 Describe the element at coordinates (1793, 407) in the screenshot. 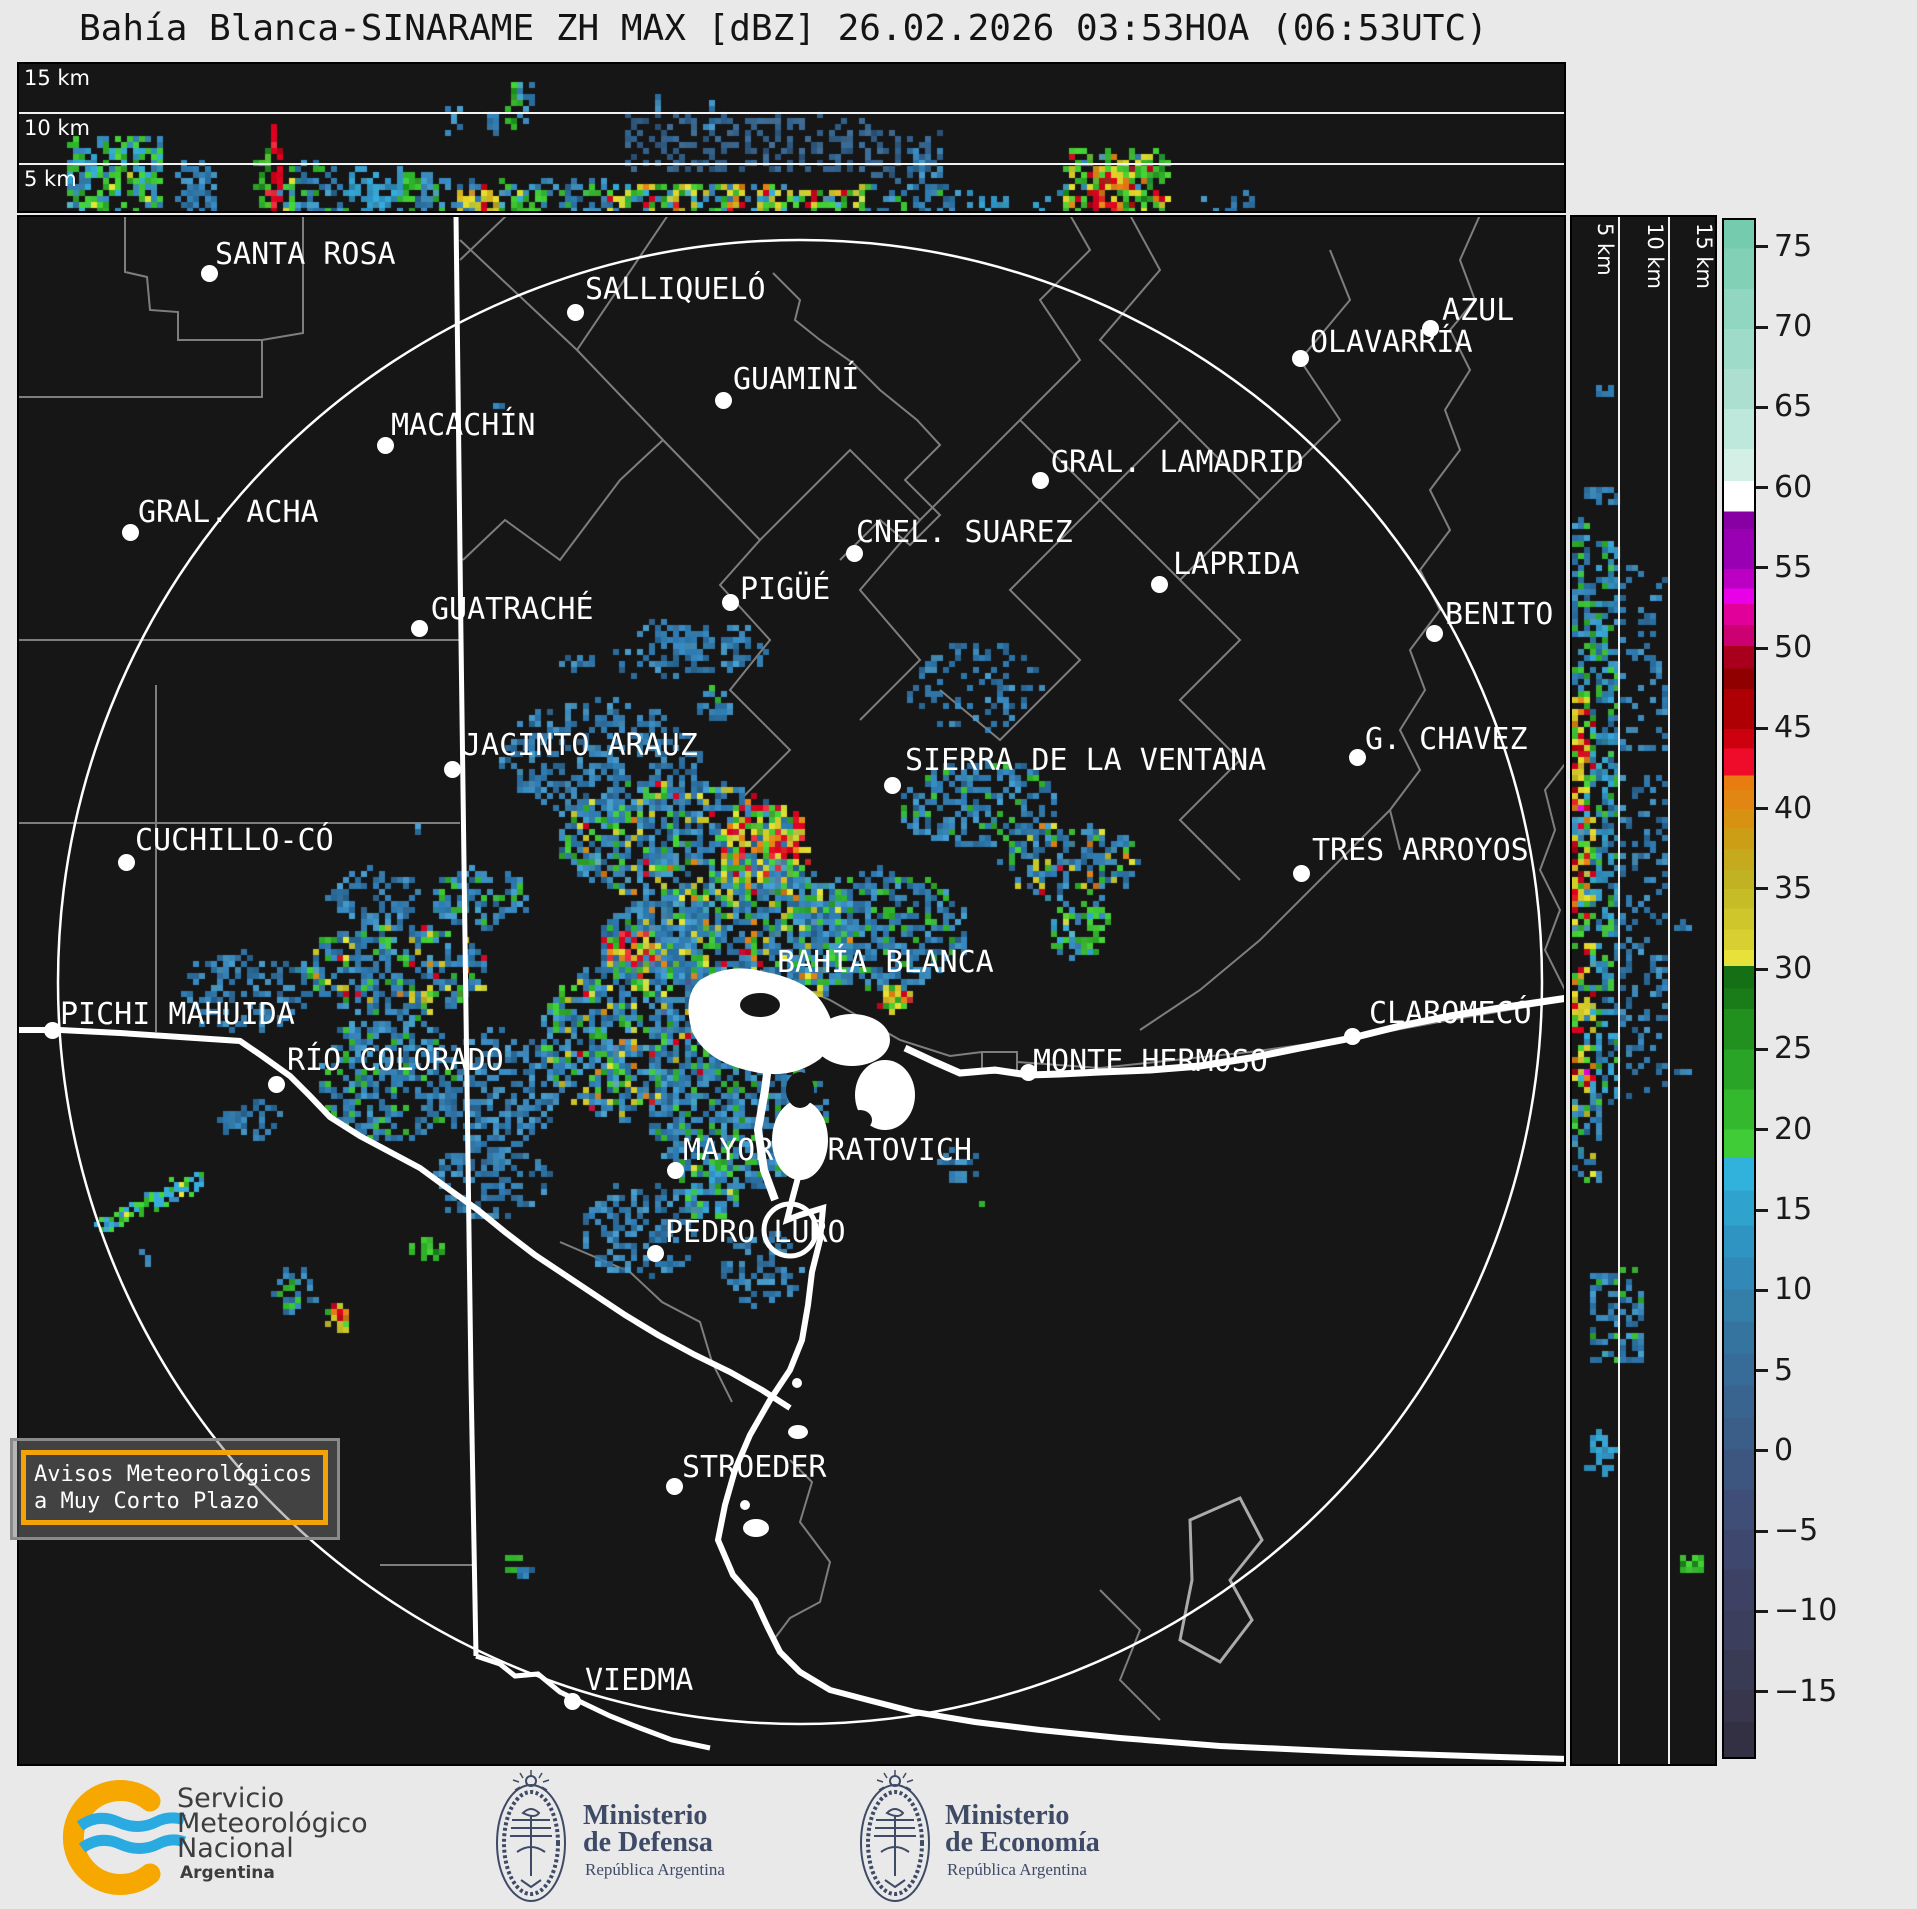

I see `colorbar-tick-label: 65` at that location.